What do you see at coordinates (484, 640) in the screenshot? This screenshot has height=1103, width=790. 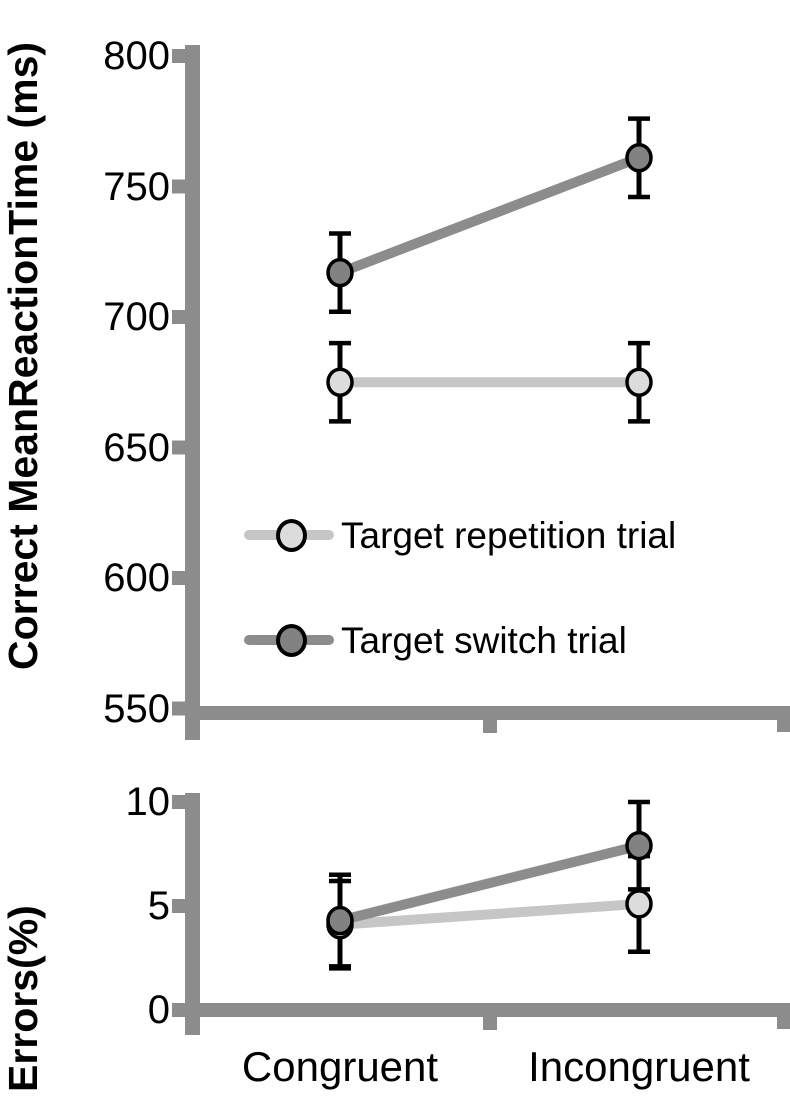 I see `legend-label-switch: Target switch trial` at bounding box center [484, 640].